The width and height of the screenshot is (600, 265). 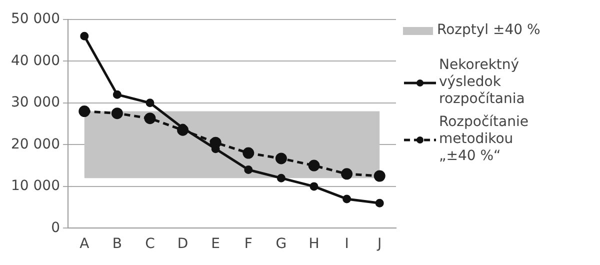 I want to click on x-tick-label: E, so click(x=215, y=244).